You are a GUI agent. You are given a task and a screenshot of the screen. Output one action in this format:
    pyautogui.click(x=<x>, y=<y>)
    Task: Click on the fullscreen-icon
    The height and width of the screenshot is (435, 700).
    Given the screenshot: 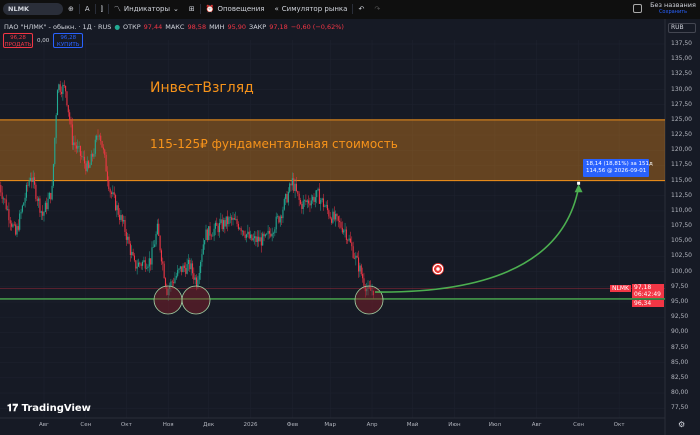 What is the action you would take?
    pyautogui.click(x=637, y=8)
    